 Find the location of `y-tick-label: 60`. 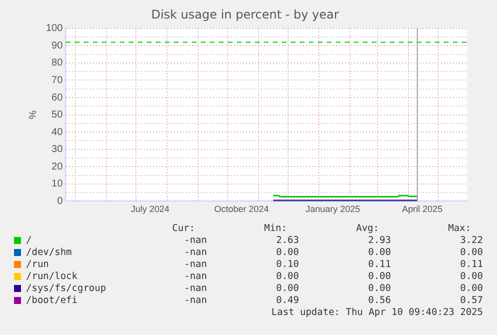

y-tick-label: 60 is located at coordinates (58, 98).